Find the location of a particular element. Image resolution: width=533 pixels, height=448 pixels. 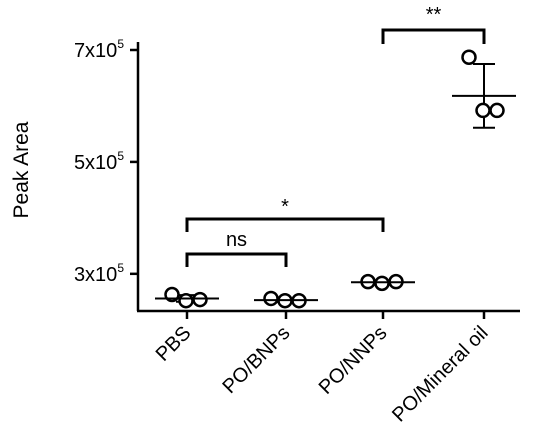

x-tick-label: PO/BNPs is located at coordinates (256, 360).